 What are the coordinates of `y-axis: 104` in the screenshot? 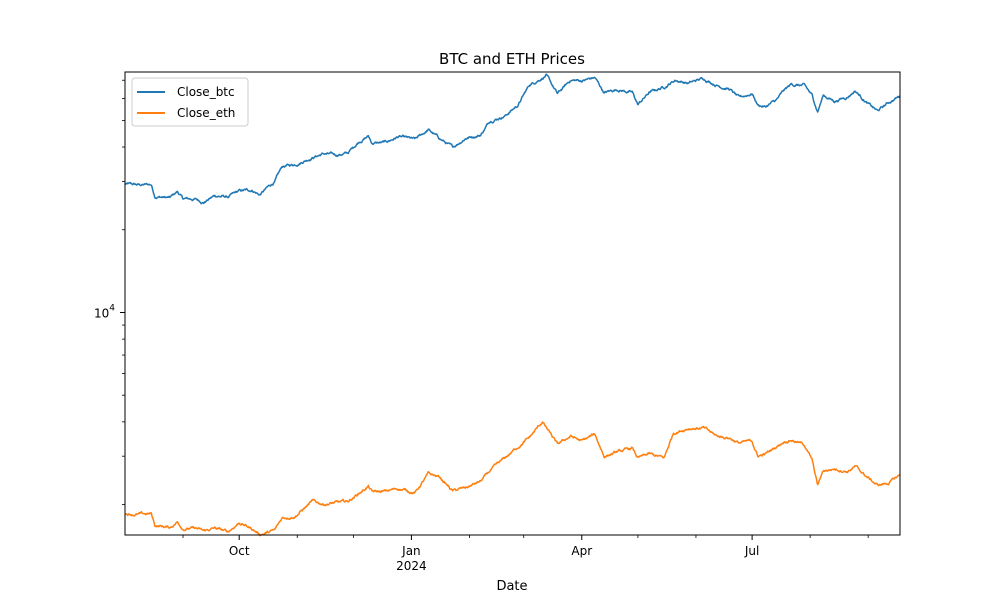 It's located at (109, 292).